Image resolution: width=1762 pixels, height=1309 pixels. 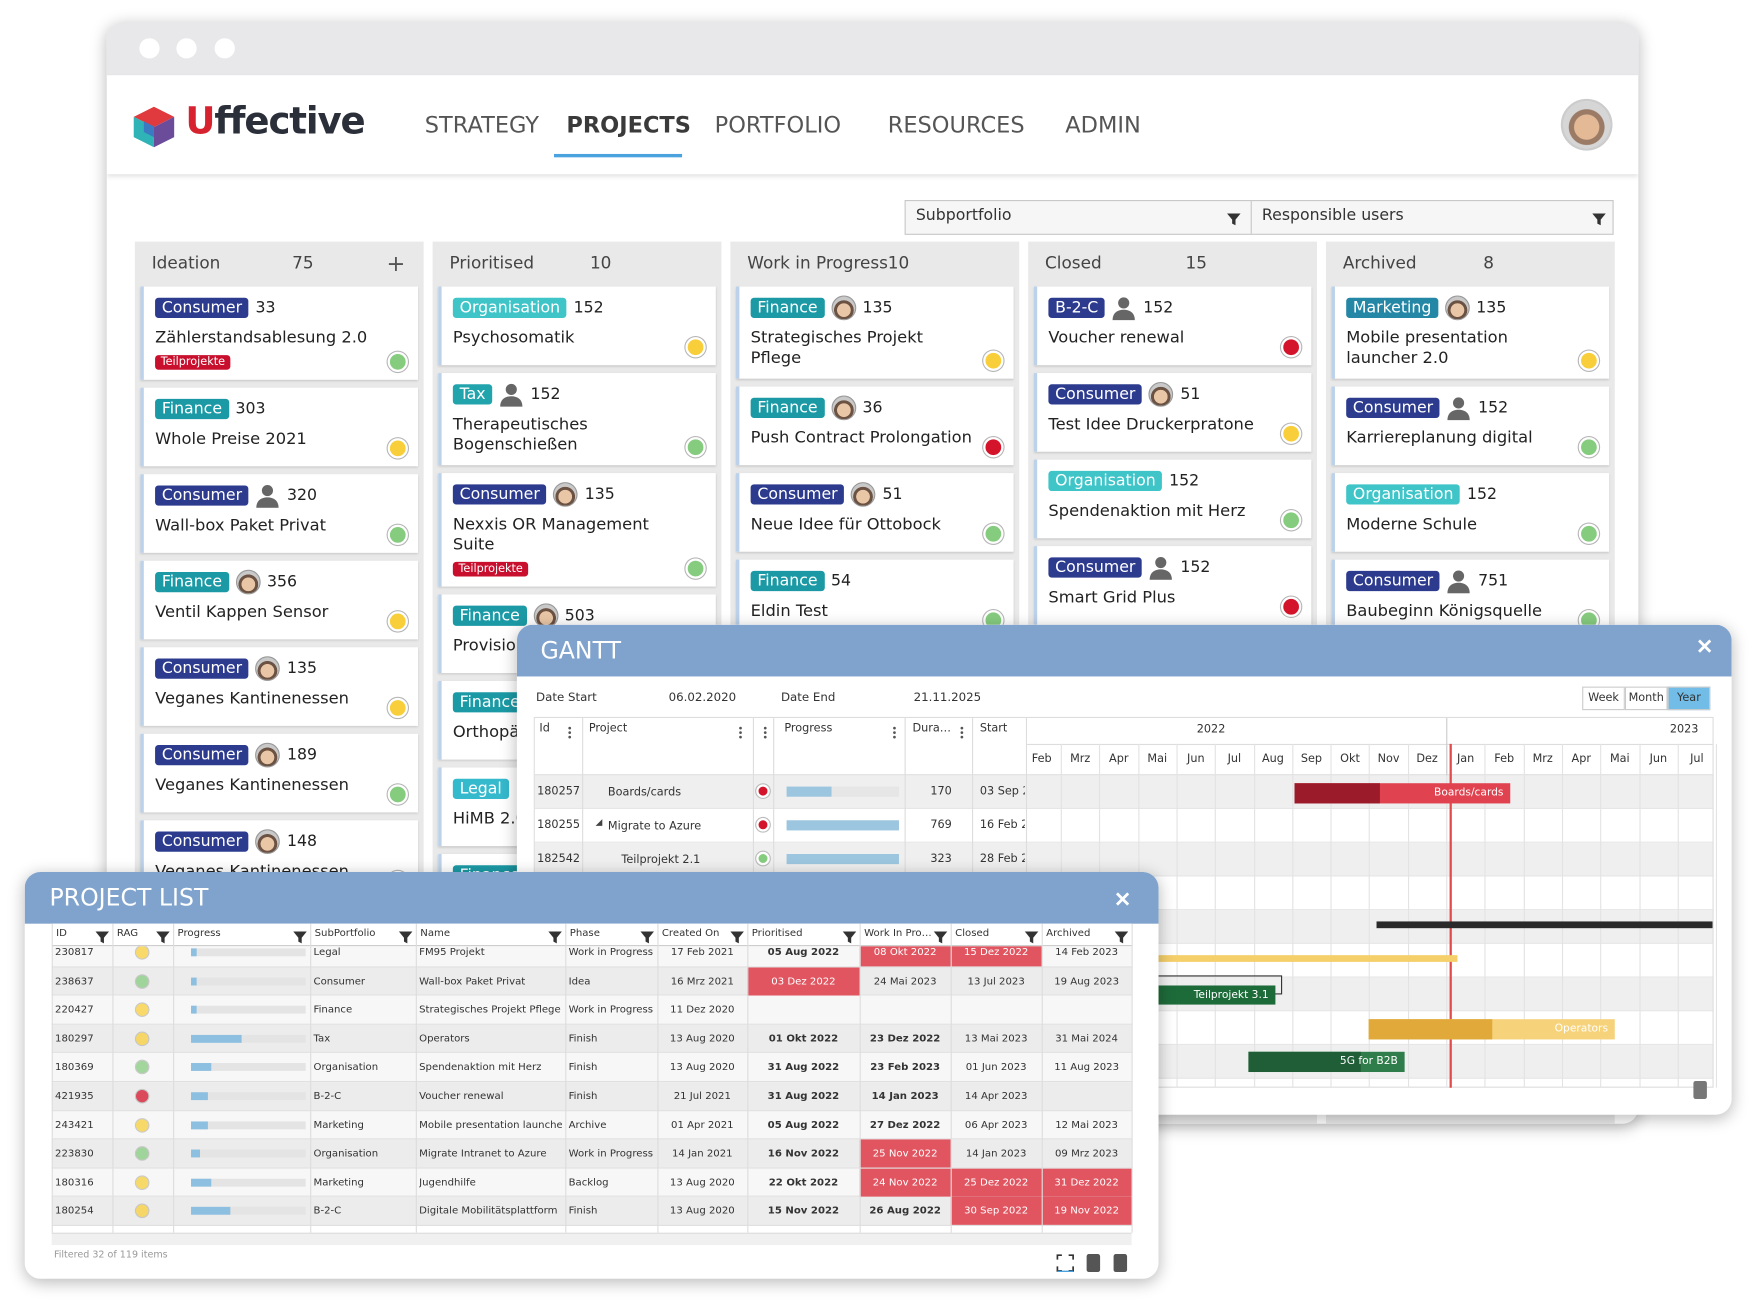 I want to click on view-button: Month, so click(x=1646, y=698).